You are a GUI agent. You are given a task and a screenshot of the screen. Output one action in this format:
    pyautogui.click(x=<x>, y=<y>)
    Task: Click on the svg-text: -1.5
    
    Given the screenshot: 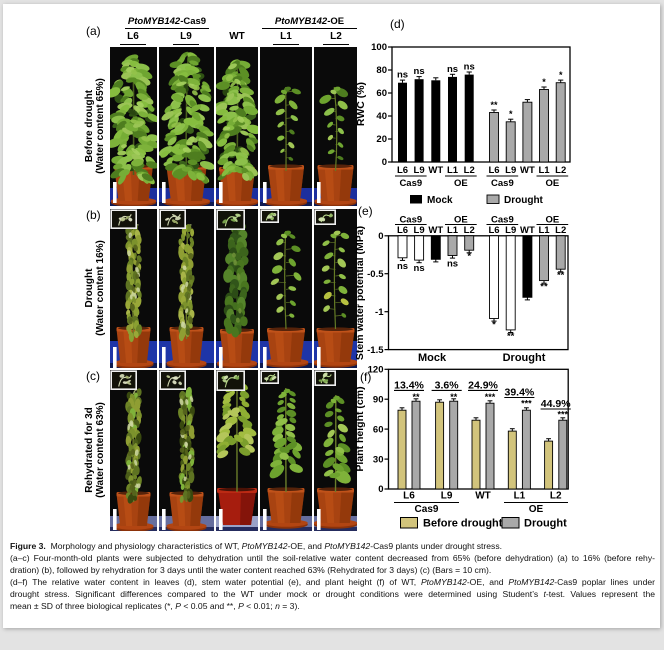 What is the action you would take?
    pyautogui.click(x=375, y=350)
    